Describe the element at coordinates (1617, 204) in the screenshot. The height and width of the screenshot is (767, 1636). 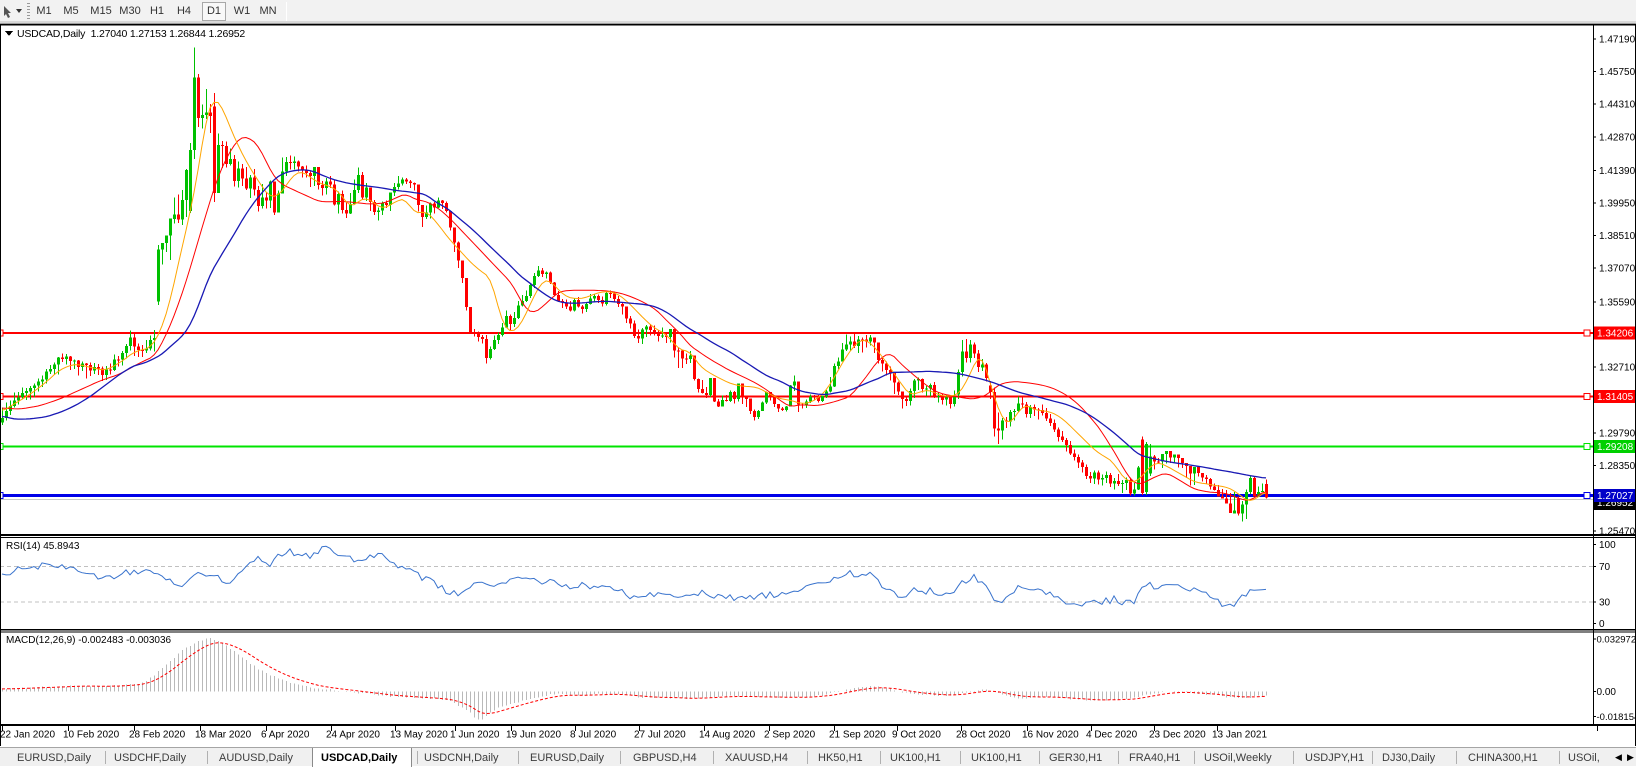
I see `svg-text: 1.39950` at that location.